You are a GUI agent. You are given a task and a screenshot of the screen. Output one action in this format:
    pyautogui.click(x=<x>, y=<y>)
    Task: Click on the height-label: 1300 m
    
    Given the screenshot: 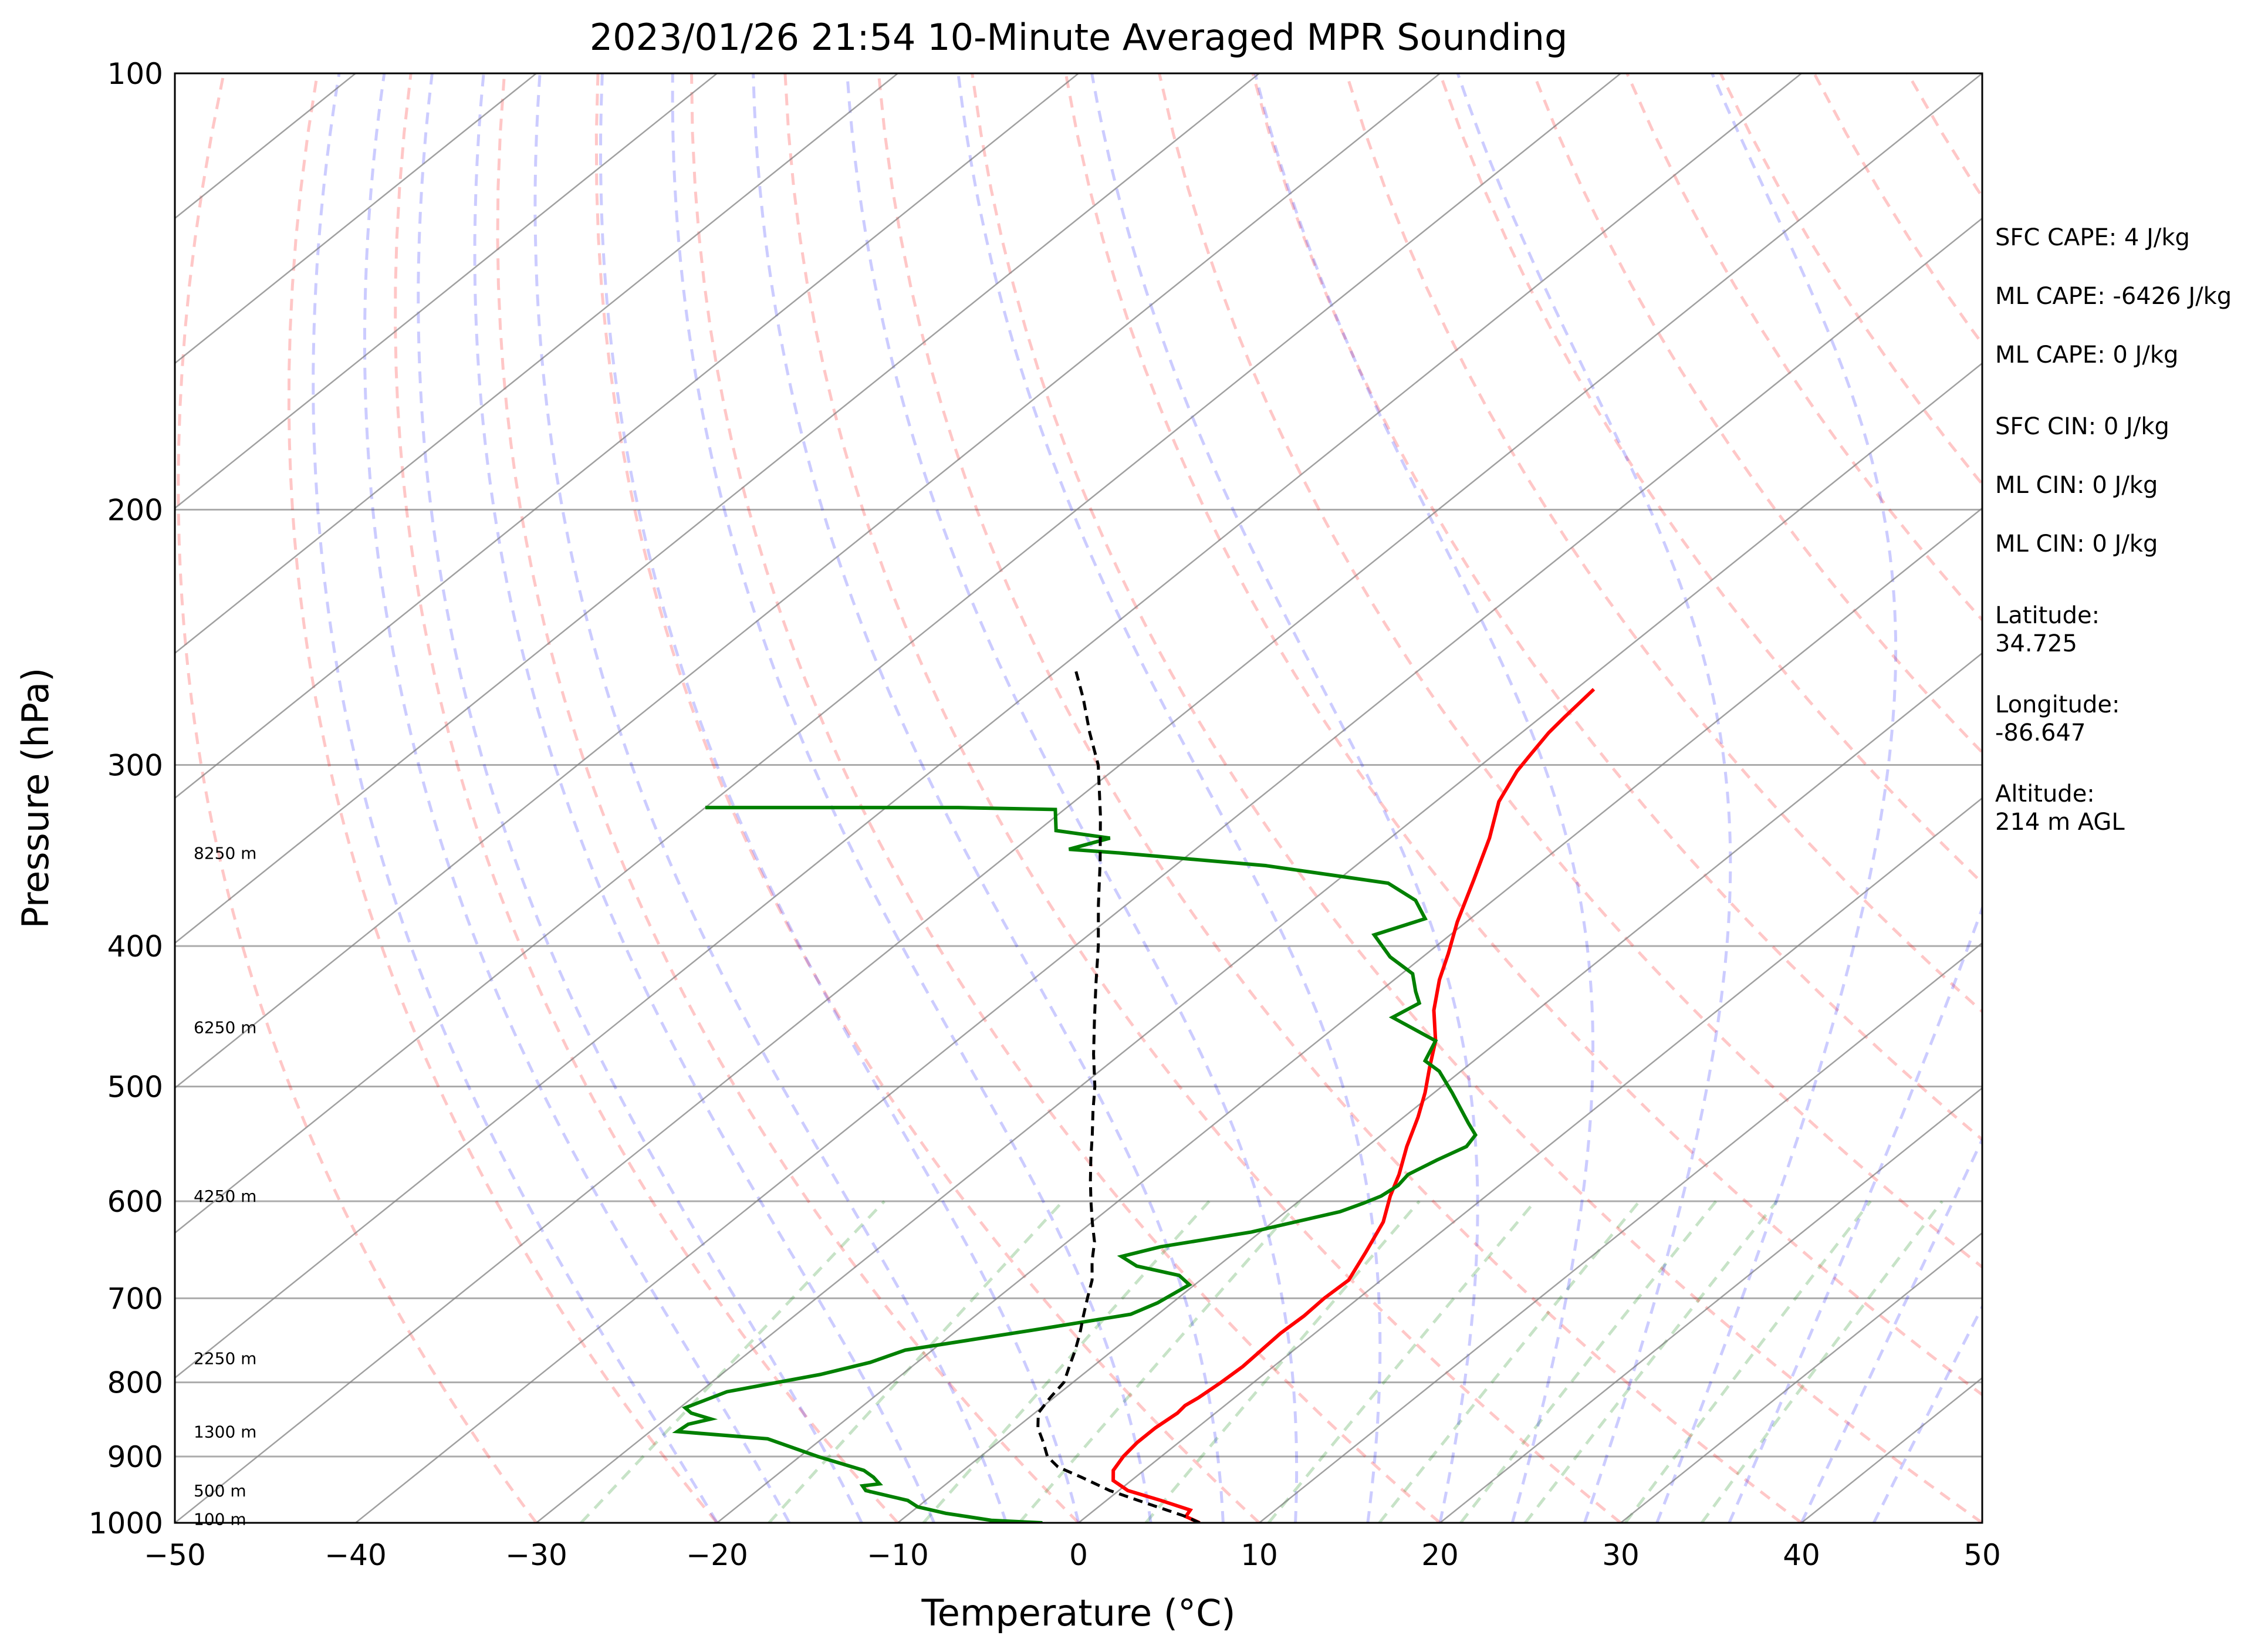 What is the action you would take?
    pyautogui.click(x=225, y=1432)
    